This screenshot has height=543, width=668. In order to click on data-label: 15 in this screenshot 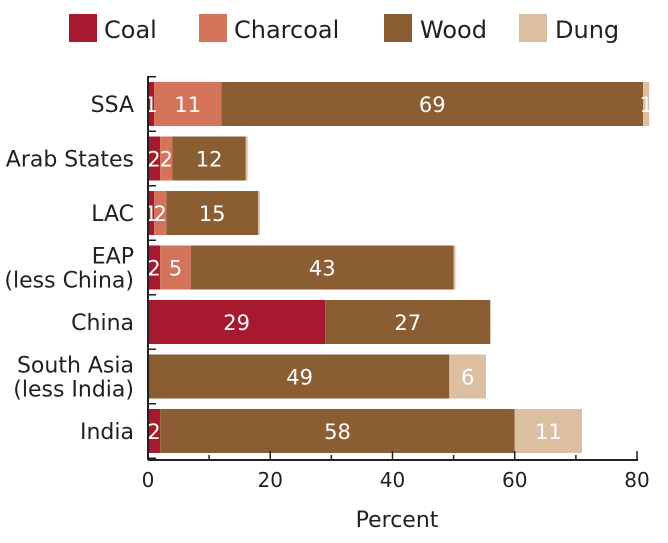, I will do `click(212, 214)`.